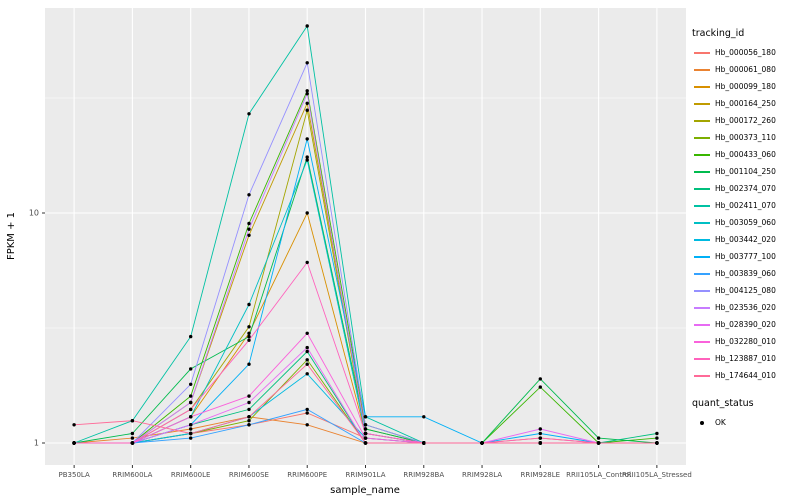  I want to click on legend-item: Hb_000172_260, so click(745, 120).